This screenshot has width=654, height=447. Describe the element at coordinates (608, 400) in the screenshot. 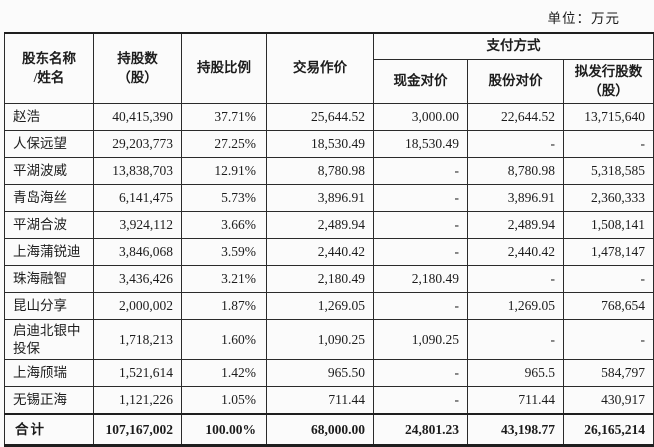

I see `cell-issue: 430,917` at that location.